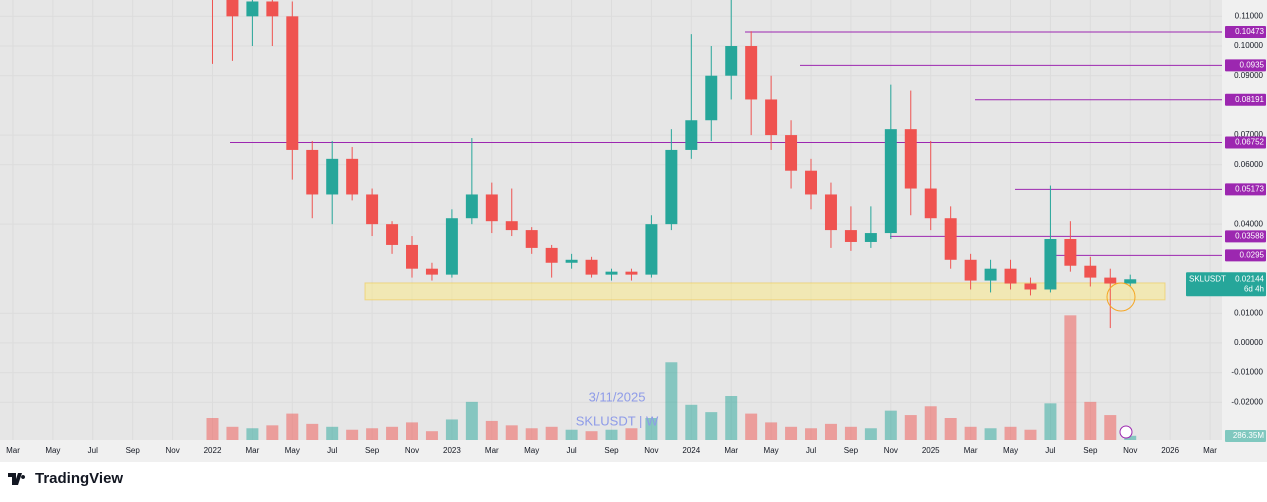 The image size is (1267, 502). What do you see at coordinates (765, 291) in the screenshot?
I see `support-zone` at bounding box center [765, 291].